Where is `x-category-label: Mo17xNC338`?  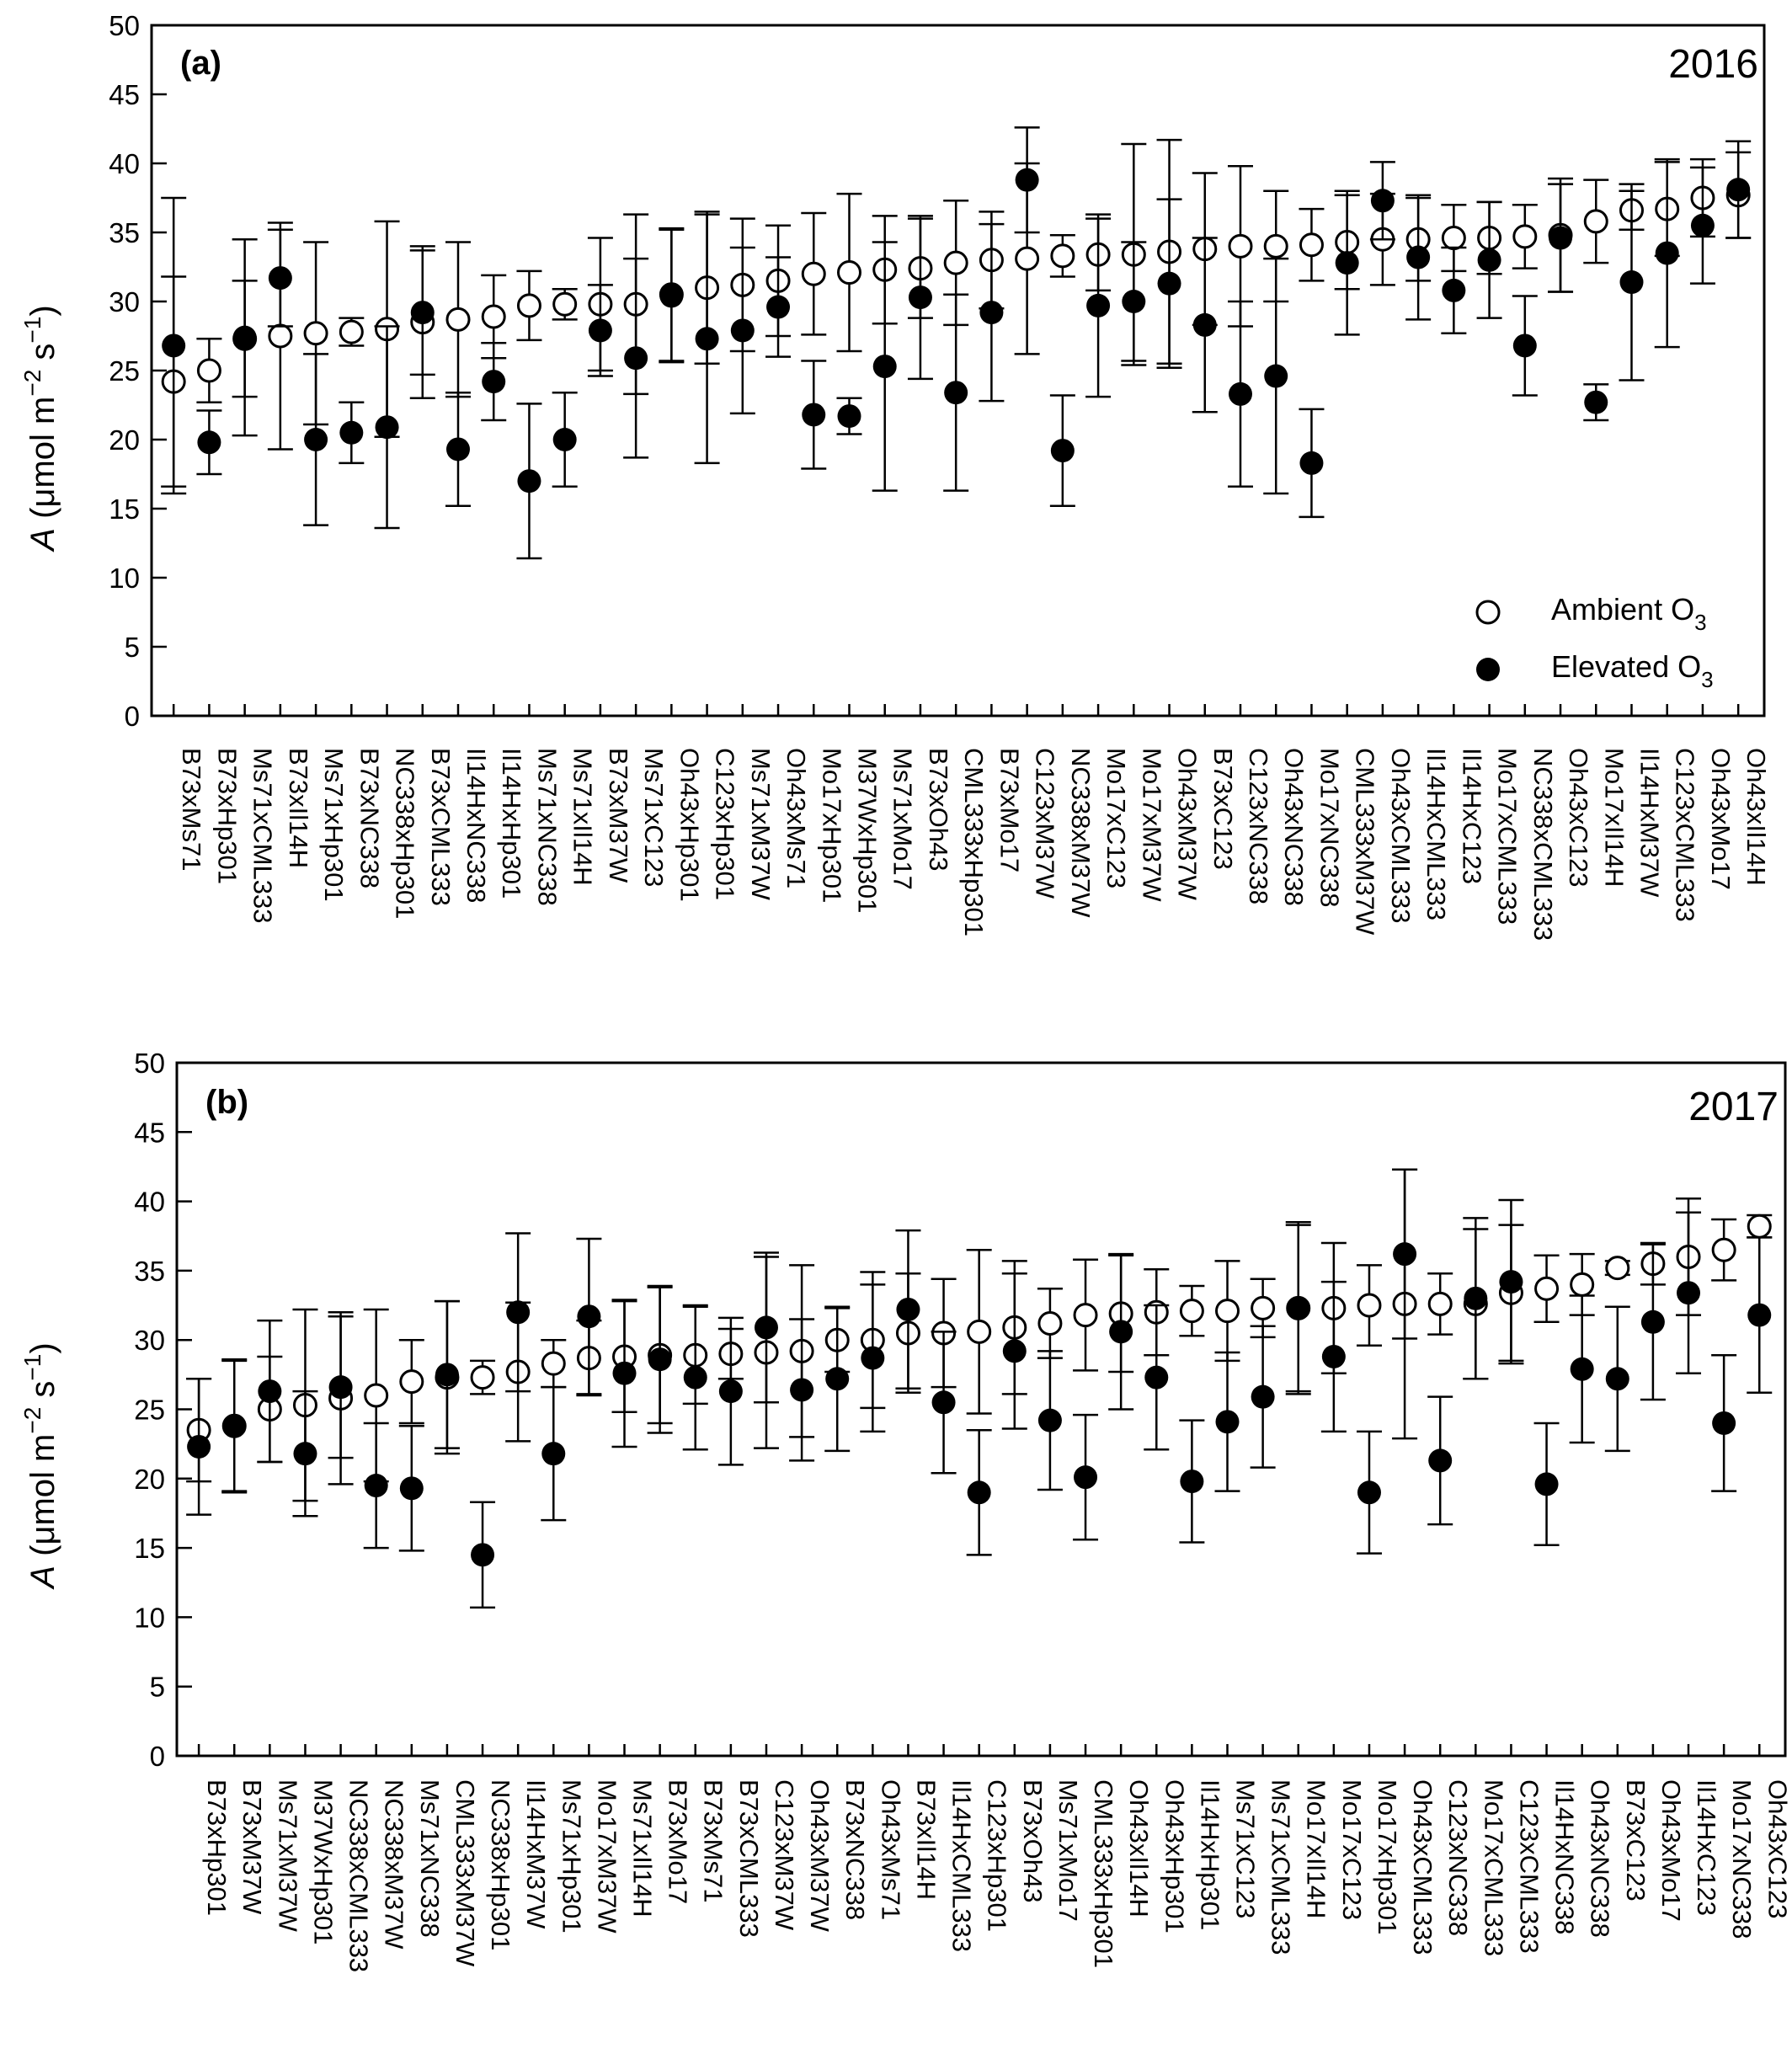
x-category-label: Mo17xNC338 is located at coordinates (1742, 1859).